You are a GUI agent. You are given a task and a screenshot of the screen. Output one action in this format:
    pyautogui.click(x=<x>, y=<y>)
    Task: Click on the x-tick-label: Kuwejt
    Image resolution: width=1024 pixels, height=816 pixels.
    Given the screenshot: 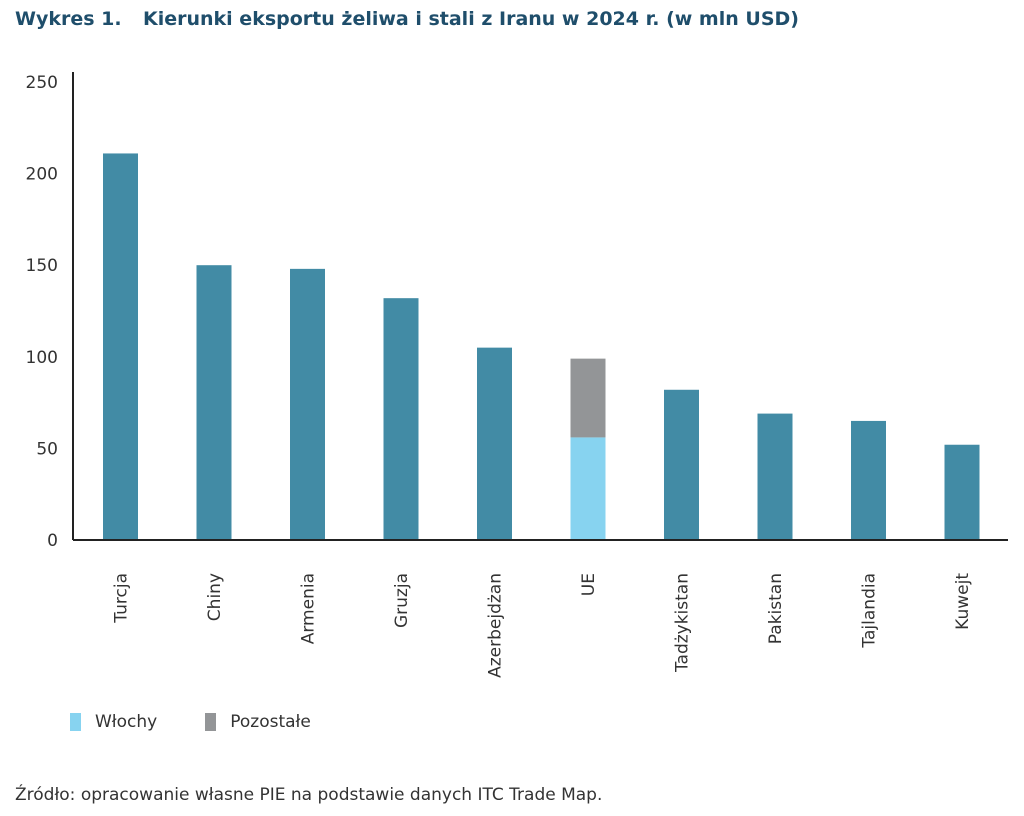 What is the action you would take?
    pyautogui.click(x=963, y=601)
    